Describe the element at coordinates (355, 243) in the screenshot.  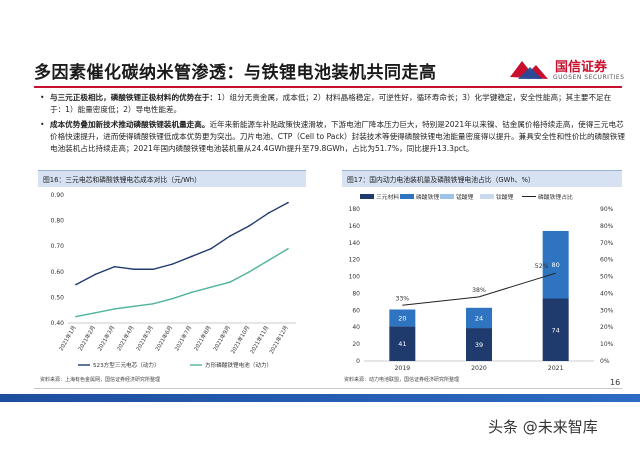
I see `y-tick-label: 140` at that location.